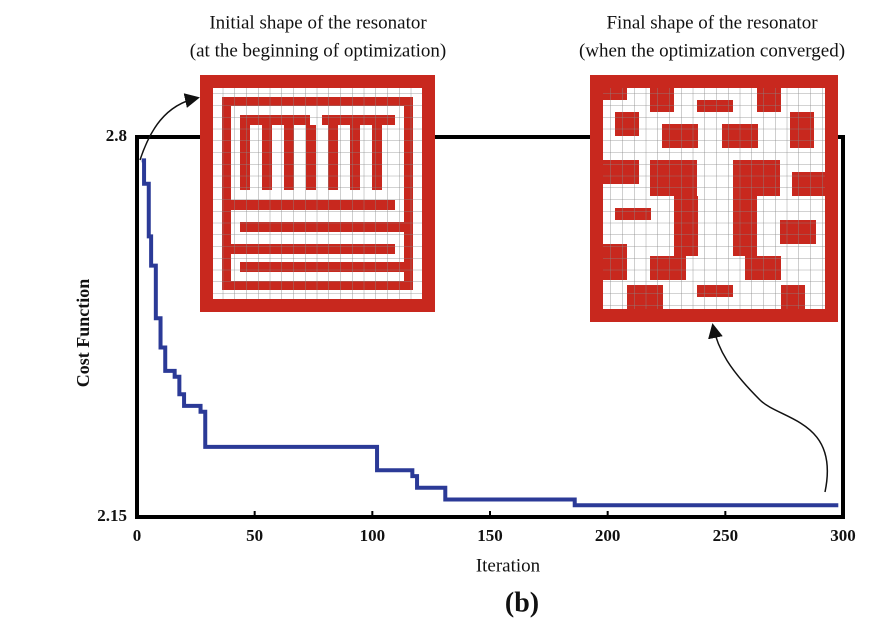 The width and height of the screenshot is (878, 623). Describe the element at coordinates (843, 535) in the screenshot. I see `x-tick-label: 300` at that location.